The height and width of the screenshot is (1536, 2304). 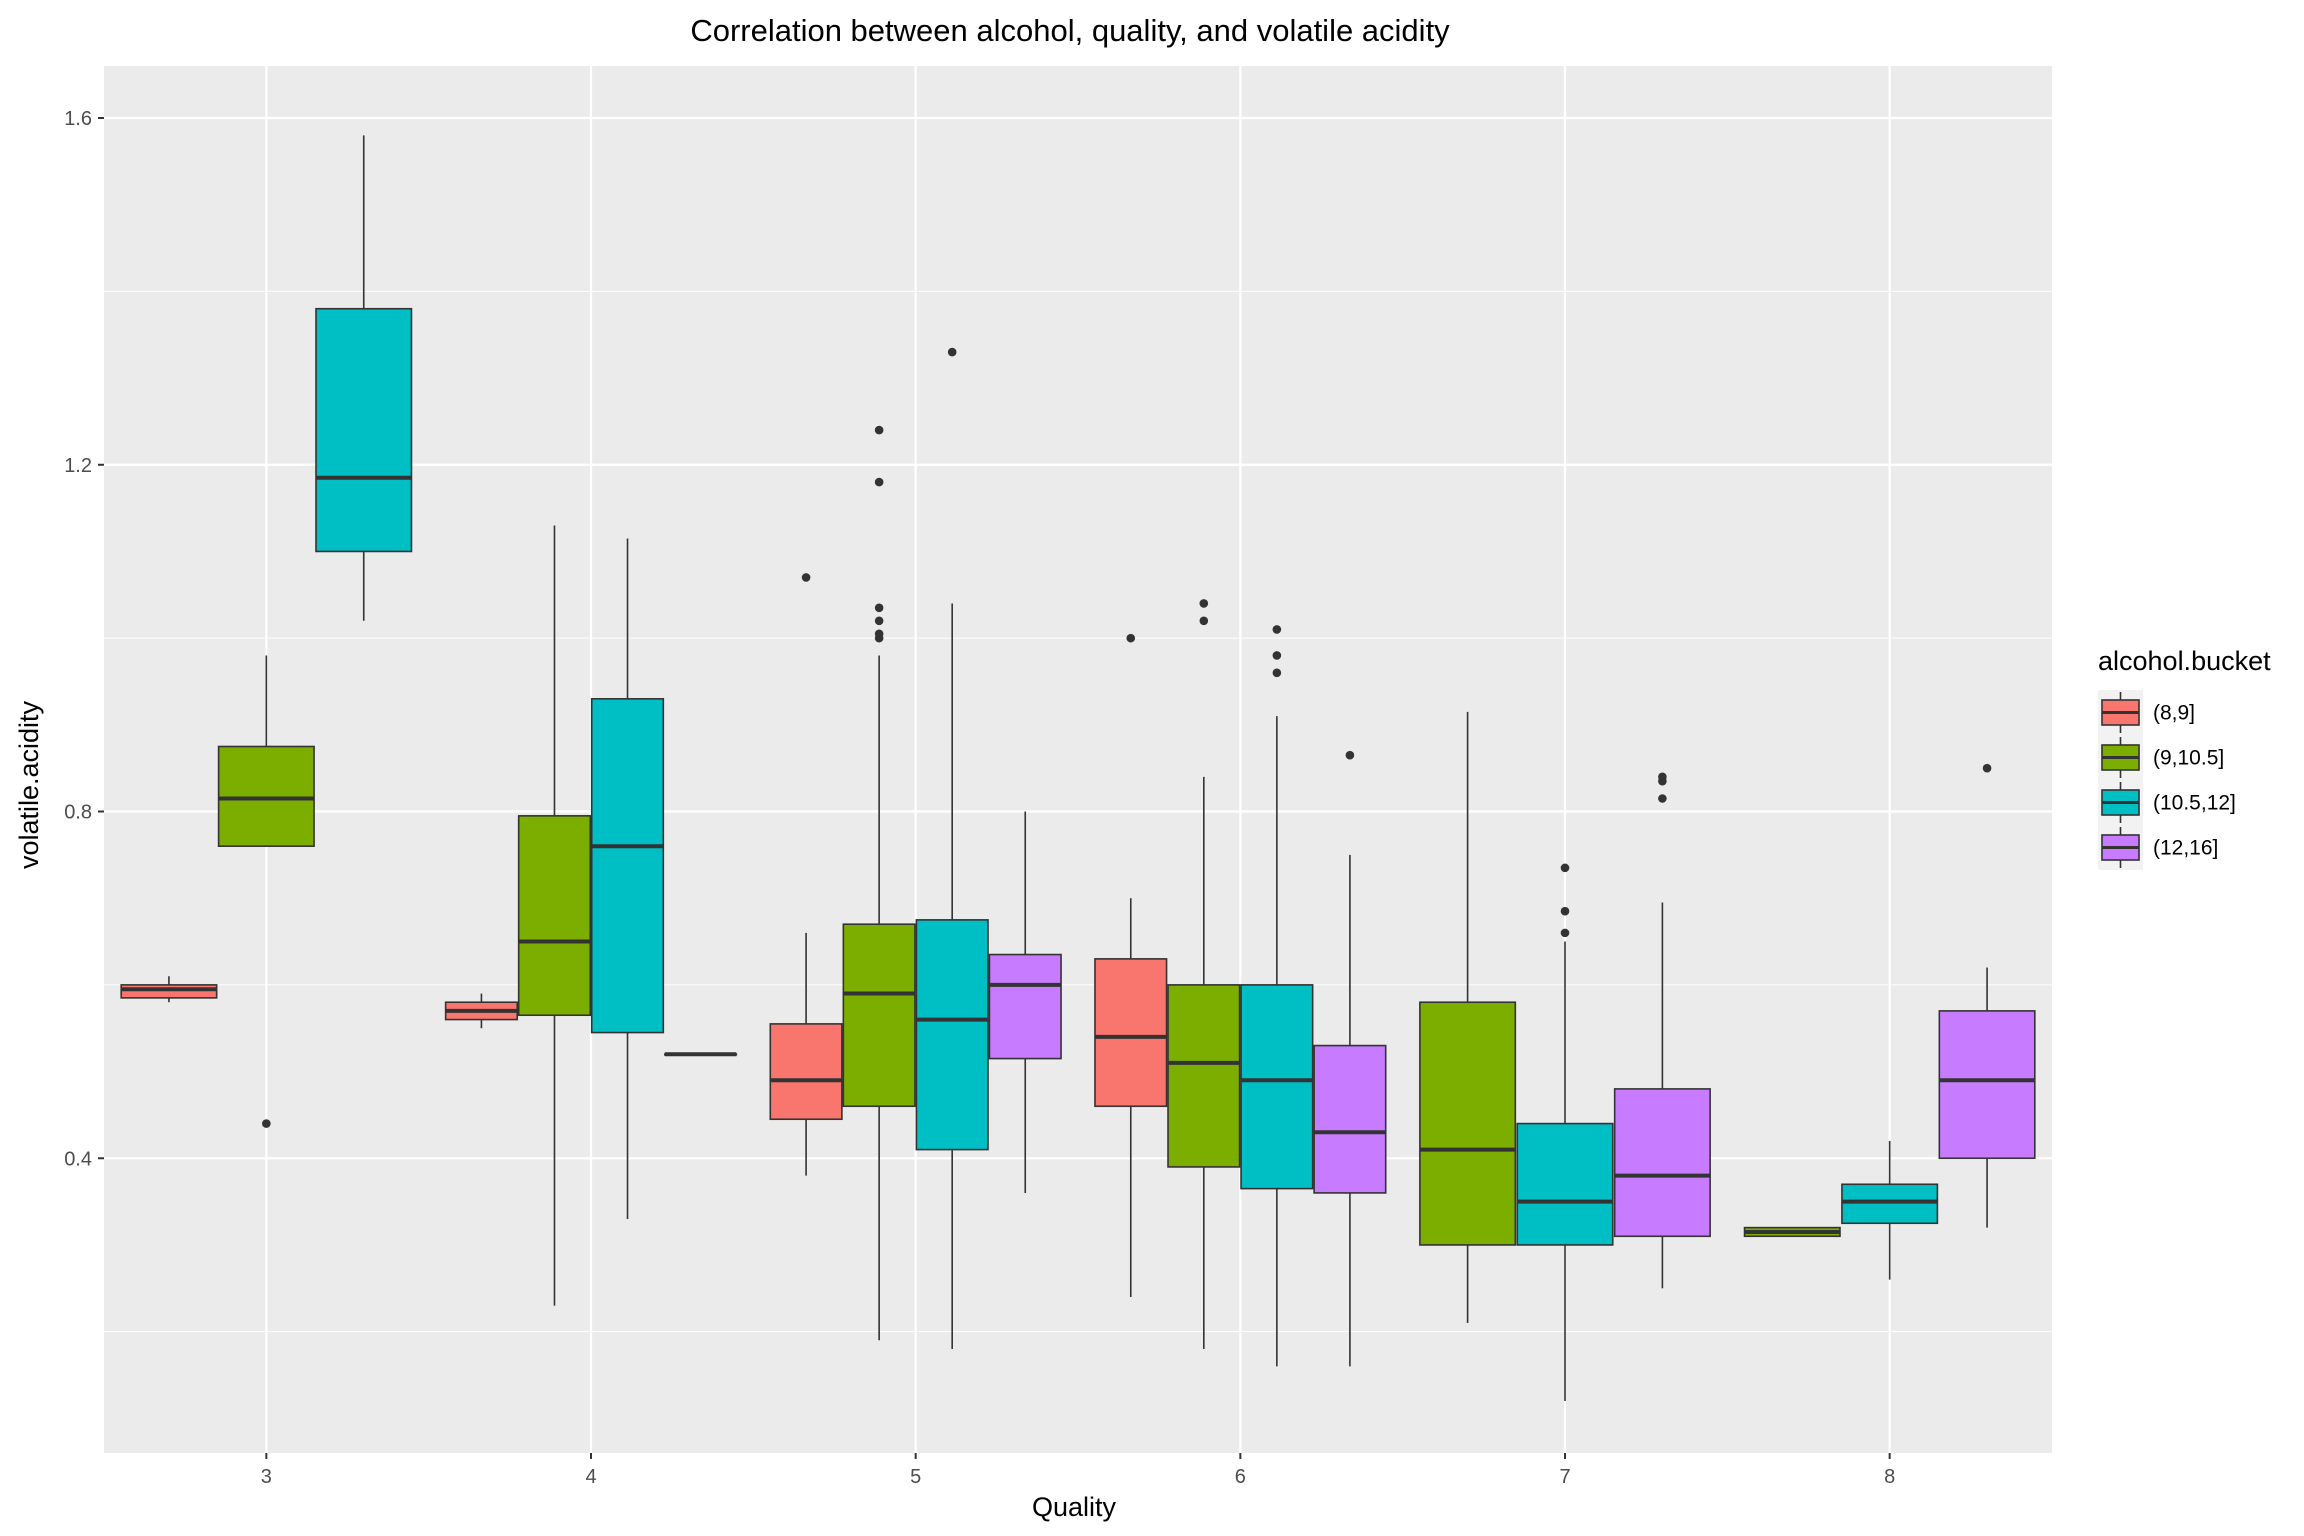 I want to click on box-8-(9,10.5], so click(x=1792, y=1232).